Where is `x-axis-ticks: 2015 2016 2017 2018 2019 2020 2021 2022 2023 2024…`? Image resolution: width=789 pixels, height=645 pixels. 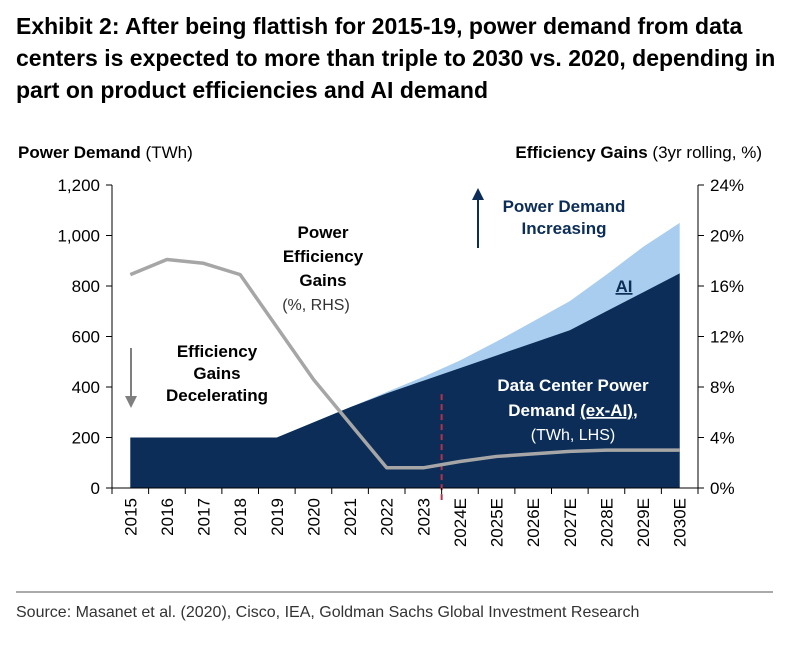 x-axis-ticks: 2015 2016 2017 2018 2019 2020 2021 2022 2023 2024… is located at coordinates (405, 517).